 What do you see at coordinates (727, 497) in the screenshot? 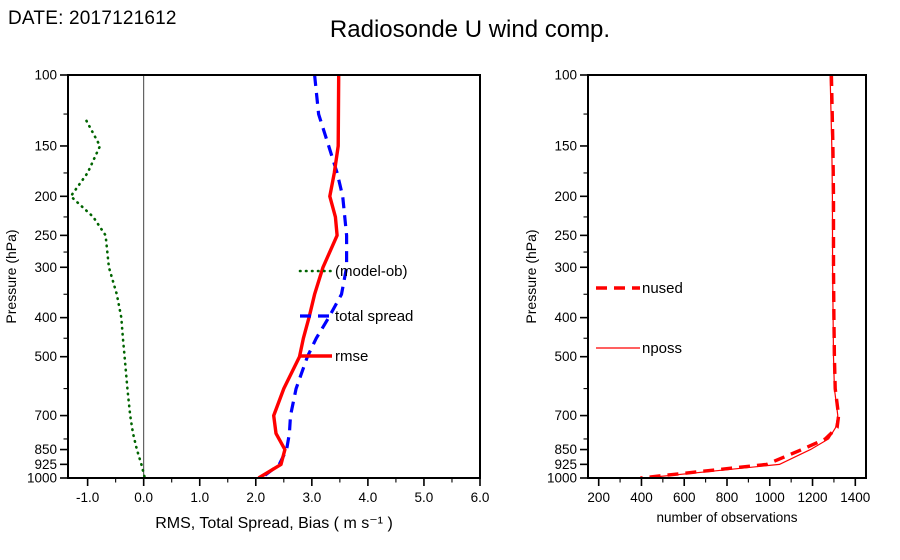
I see `x-tick-label: 800` at bounding box center [727, 497].